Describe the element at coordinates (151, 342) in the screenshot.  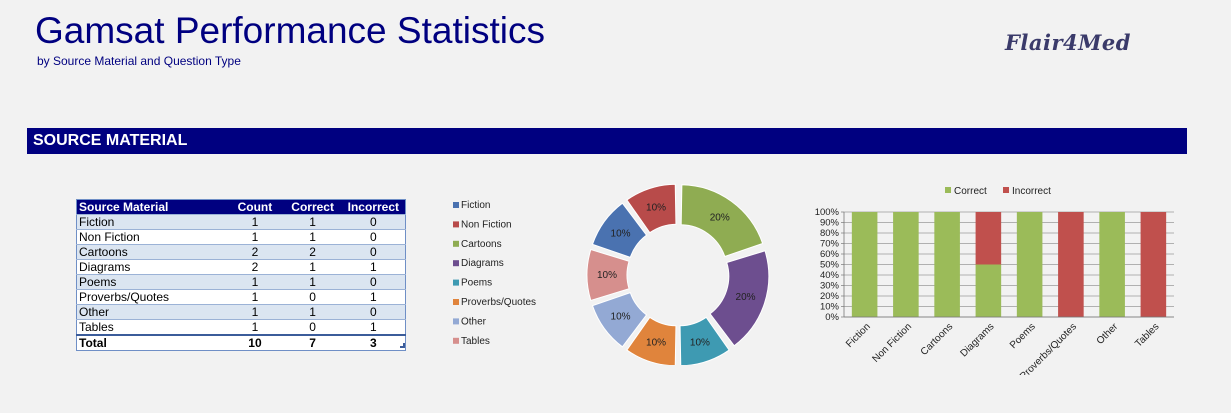
I see `table-cell: Total` at that location.